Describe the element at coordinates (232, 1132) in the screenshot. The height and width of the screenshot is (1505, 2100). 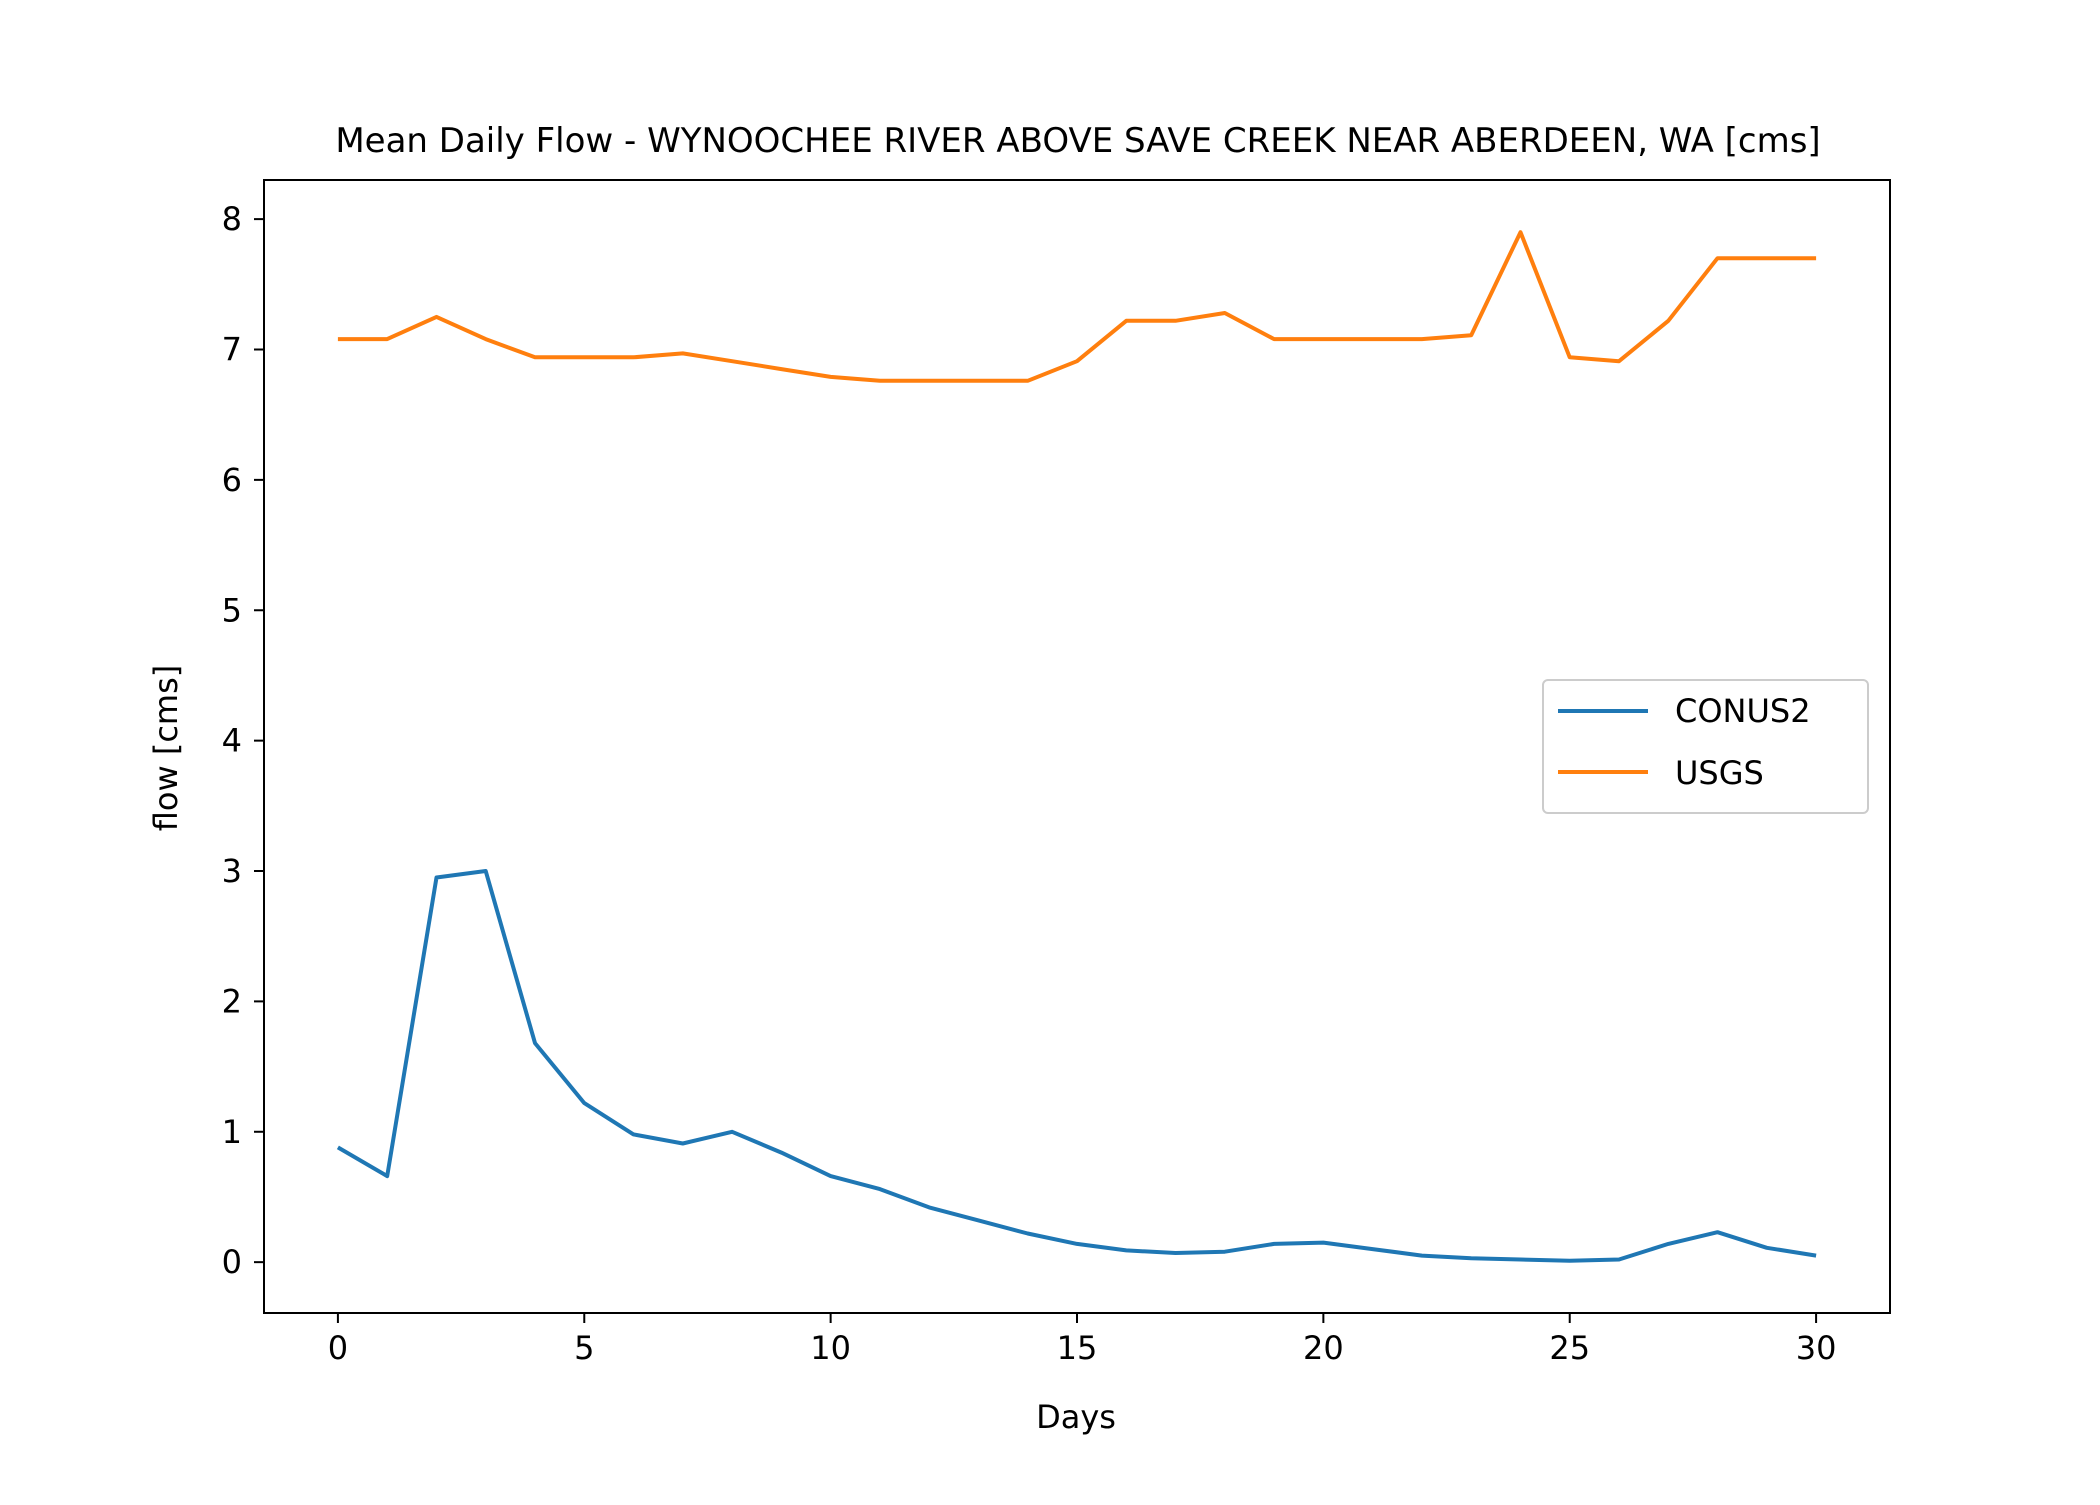
I see `y-tick-label: 1` at that location.